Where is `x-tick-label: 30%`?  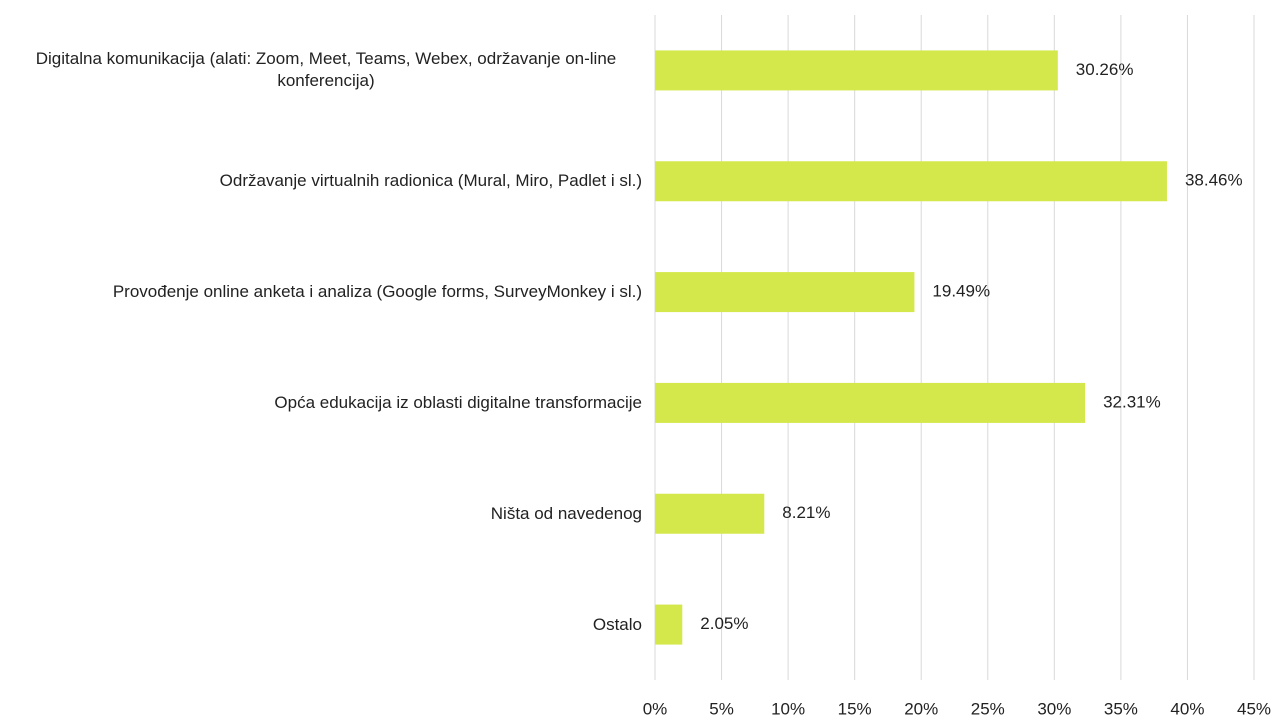
x-tick-label: 30% is located at coordinates (1054, 708).